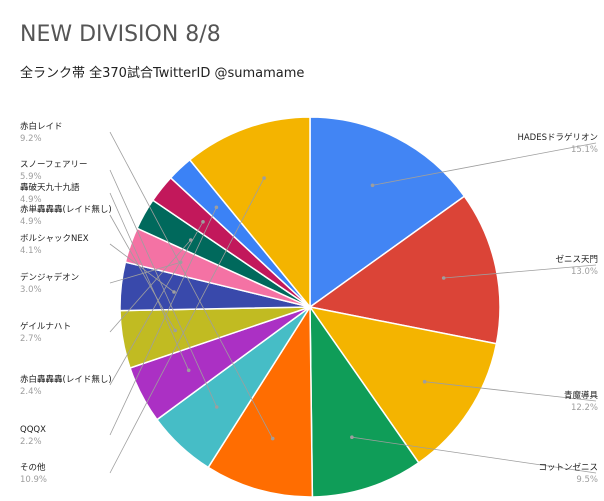 This screenshot has width=604, height=501. I want to click on slice-13-label: QQQX, so click(33, 430).